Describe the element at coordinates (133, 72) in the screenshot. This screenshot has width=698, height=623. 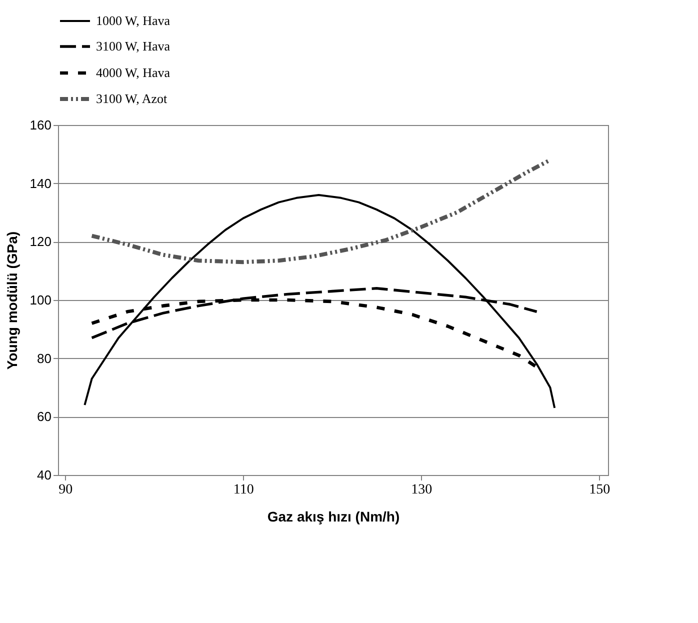
I see `legend-label: 4000 W, Hava` at that location.